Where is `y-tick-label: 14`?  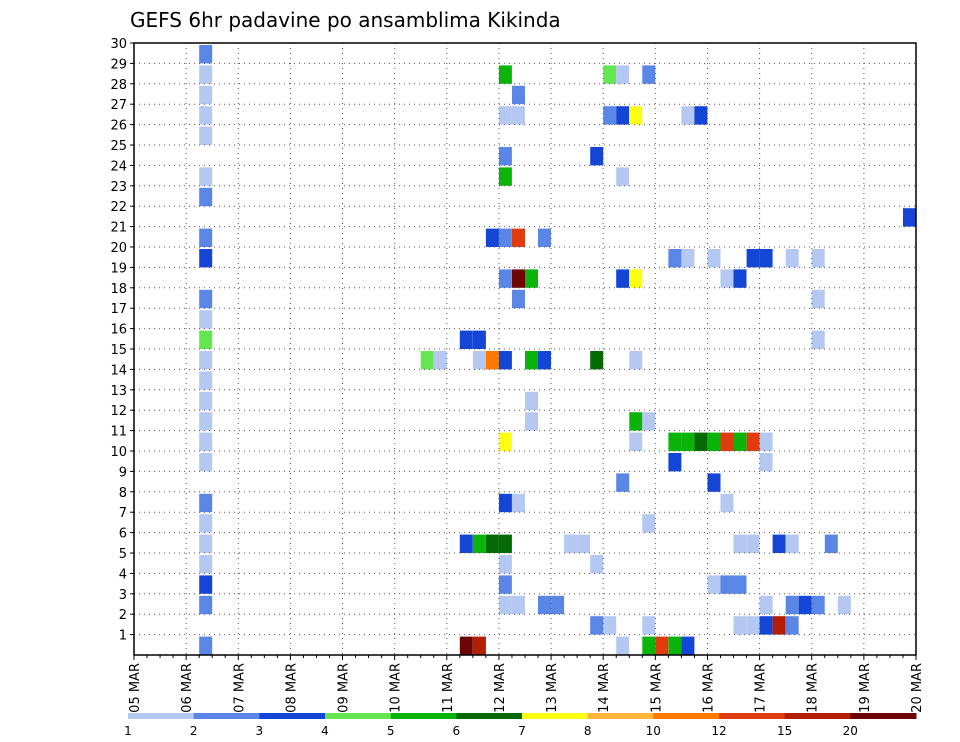 y-tick-label: 14 is located at coordinates (118, 370).